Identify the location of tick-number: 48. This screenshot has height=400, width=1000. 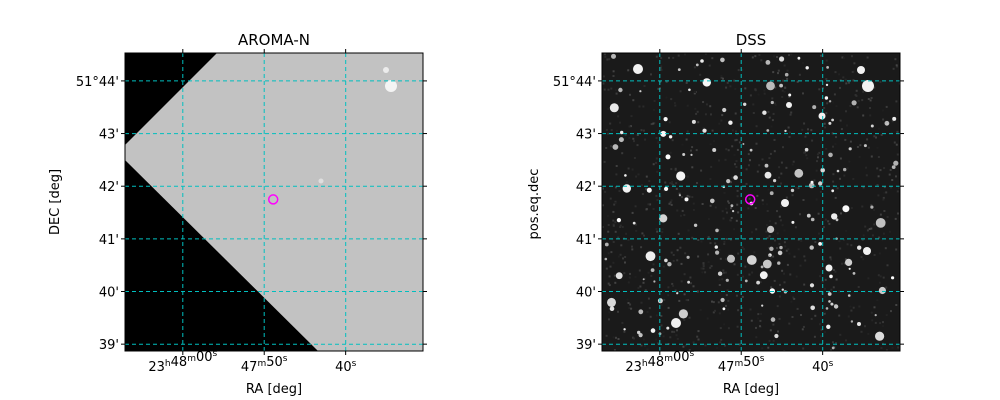
(179, 362).